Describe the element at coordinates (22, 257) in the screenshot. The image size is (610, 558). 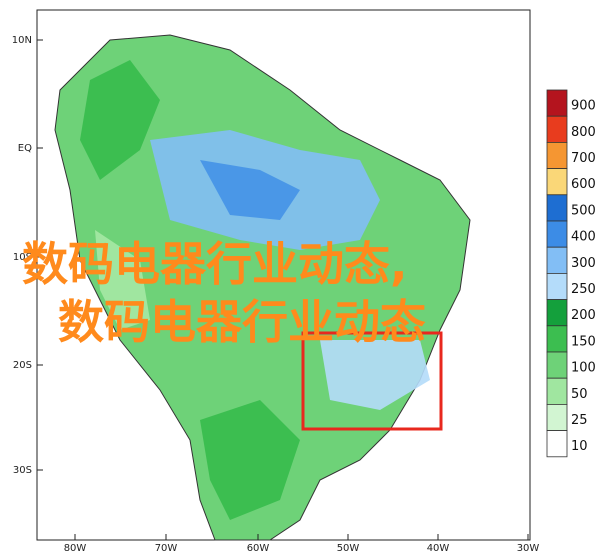
I see `lat-label: 10S` at that location.